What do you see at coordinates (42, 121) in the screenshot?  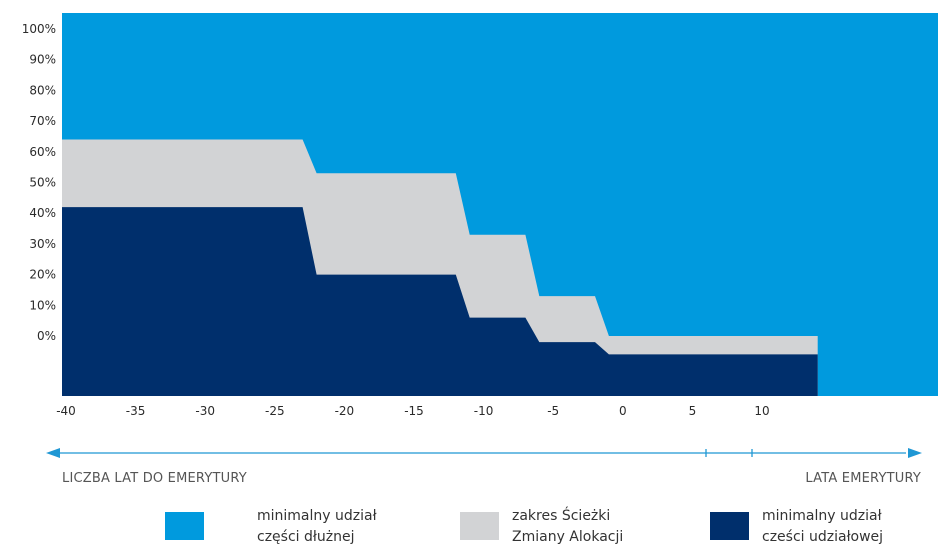 I see `y-tick-label: 70%` at bounding box center [42, 121].